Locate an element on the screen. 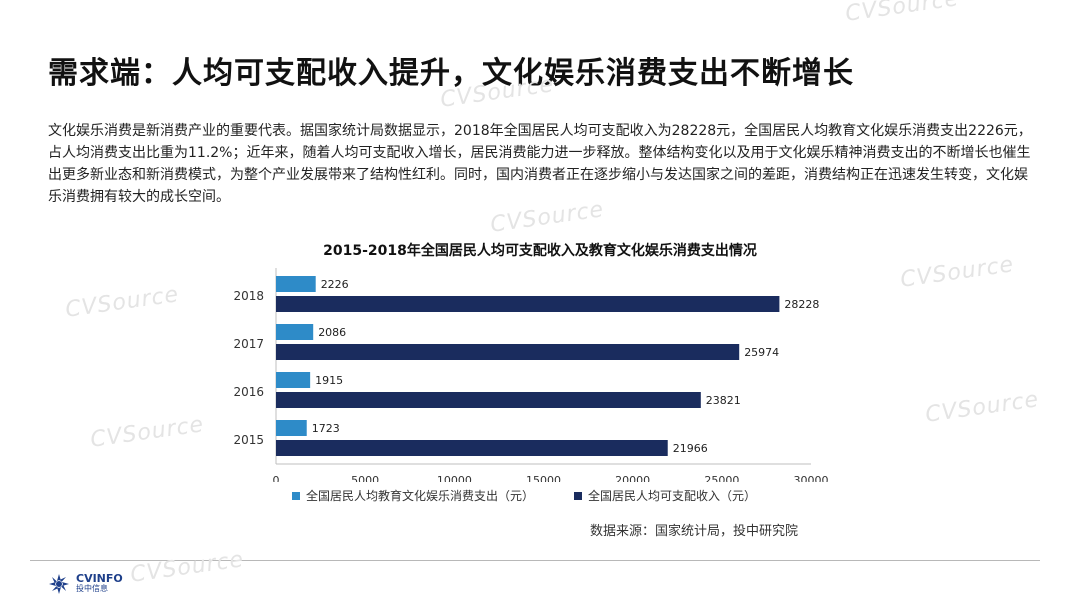 The width and height of the screenshot is (1080, 608). legend-item-education: 全国居民人均教育文化娱乐消费支出（元） is located at coordinates (413, 495).